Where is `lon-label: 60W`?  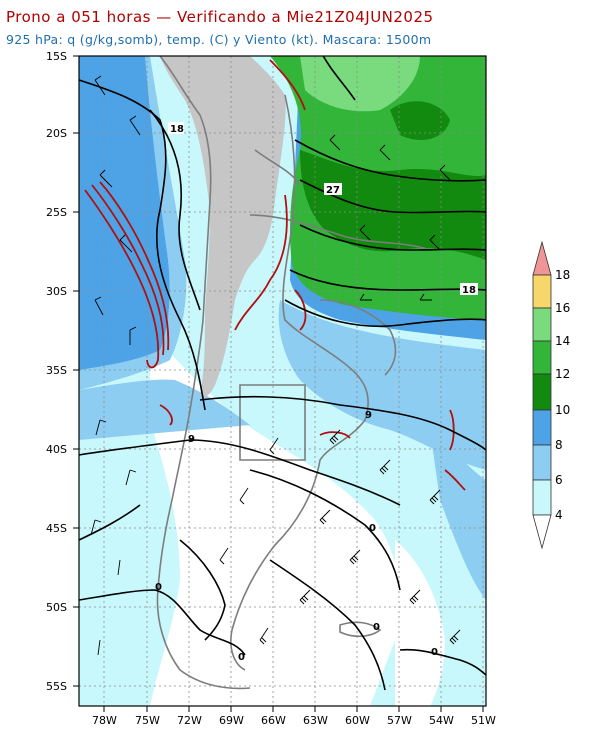
lon-label: 60W is located at coordinates (357, 720).